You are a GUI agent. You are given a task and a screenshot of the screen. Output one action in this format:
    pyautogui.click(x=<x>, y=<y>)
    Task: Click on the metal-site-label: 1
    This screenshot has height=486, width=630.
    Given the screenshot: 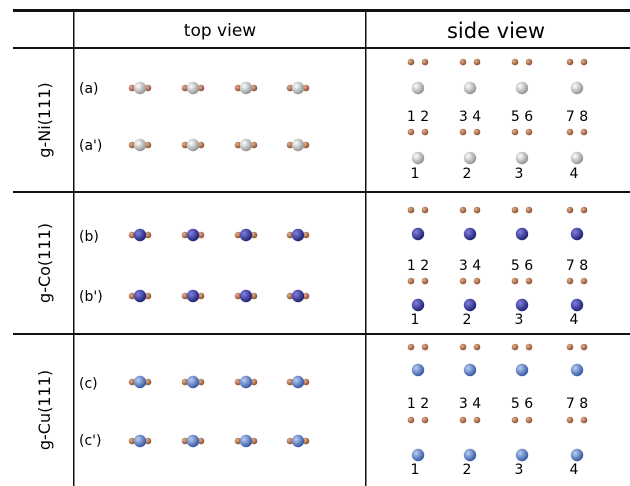 What is the action you would take?
    pyautogui.click(x=415, y=174)
    